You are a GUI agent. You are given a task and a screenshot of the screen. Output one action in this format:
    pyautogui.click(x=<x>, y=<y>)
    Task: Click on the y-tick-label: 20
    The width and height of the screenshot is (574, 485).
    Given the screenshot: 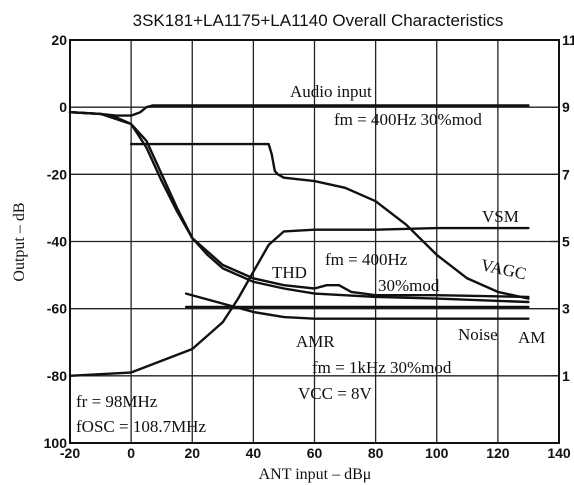 What is the action you would take?
    pyautogui.click(x=59, y=40)
    